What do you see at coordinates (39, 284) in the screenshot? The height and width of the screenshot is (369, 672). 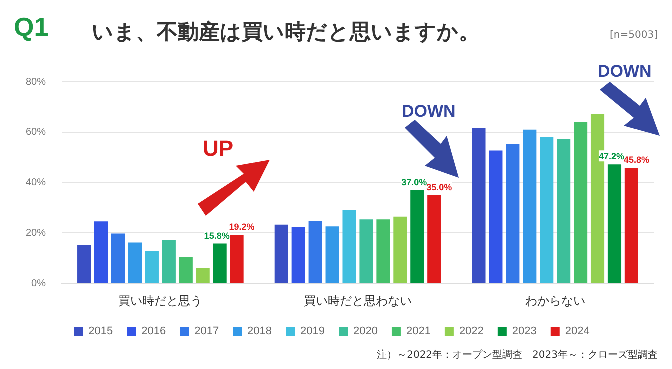 I see `y-tick-label: 0%` at bounding box center [39, 284].